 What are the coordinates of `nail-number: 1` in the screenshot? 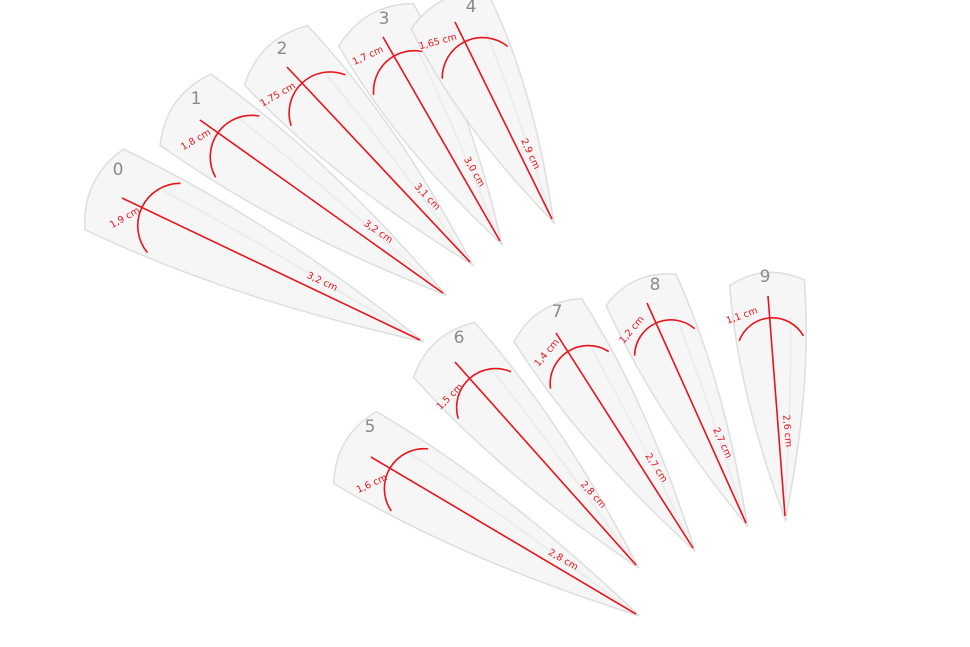 It's located at (196, 99).